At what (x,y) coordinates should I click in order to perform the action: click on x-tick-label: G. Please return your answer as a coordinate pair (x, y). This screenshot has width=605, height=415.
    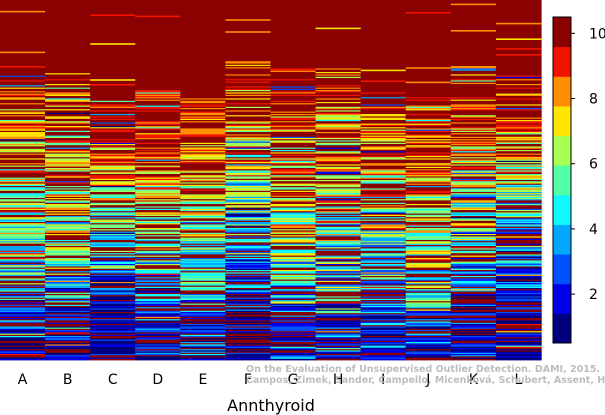
    Looking at the image, I should click on (293, 380).